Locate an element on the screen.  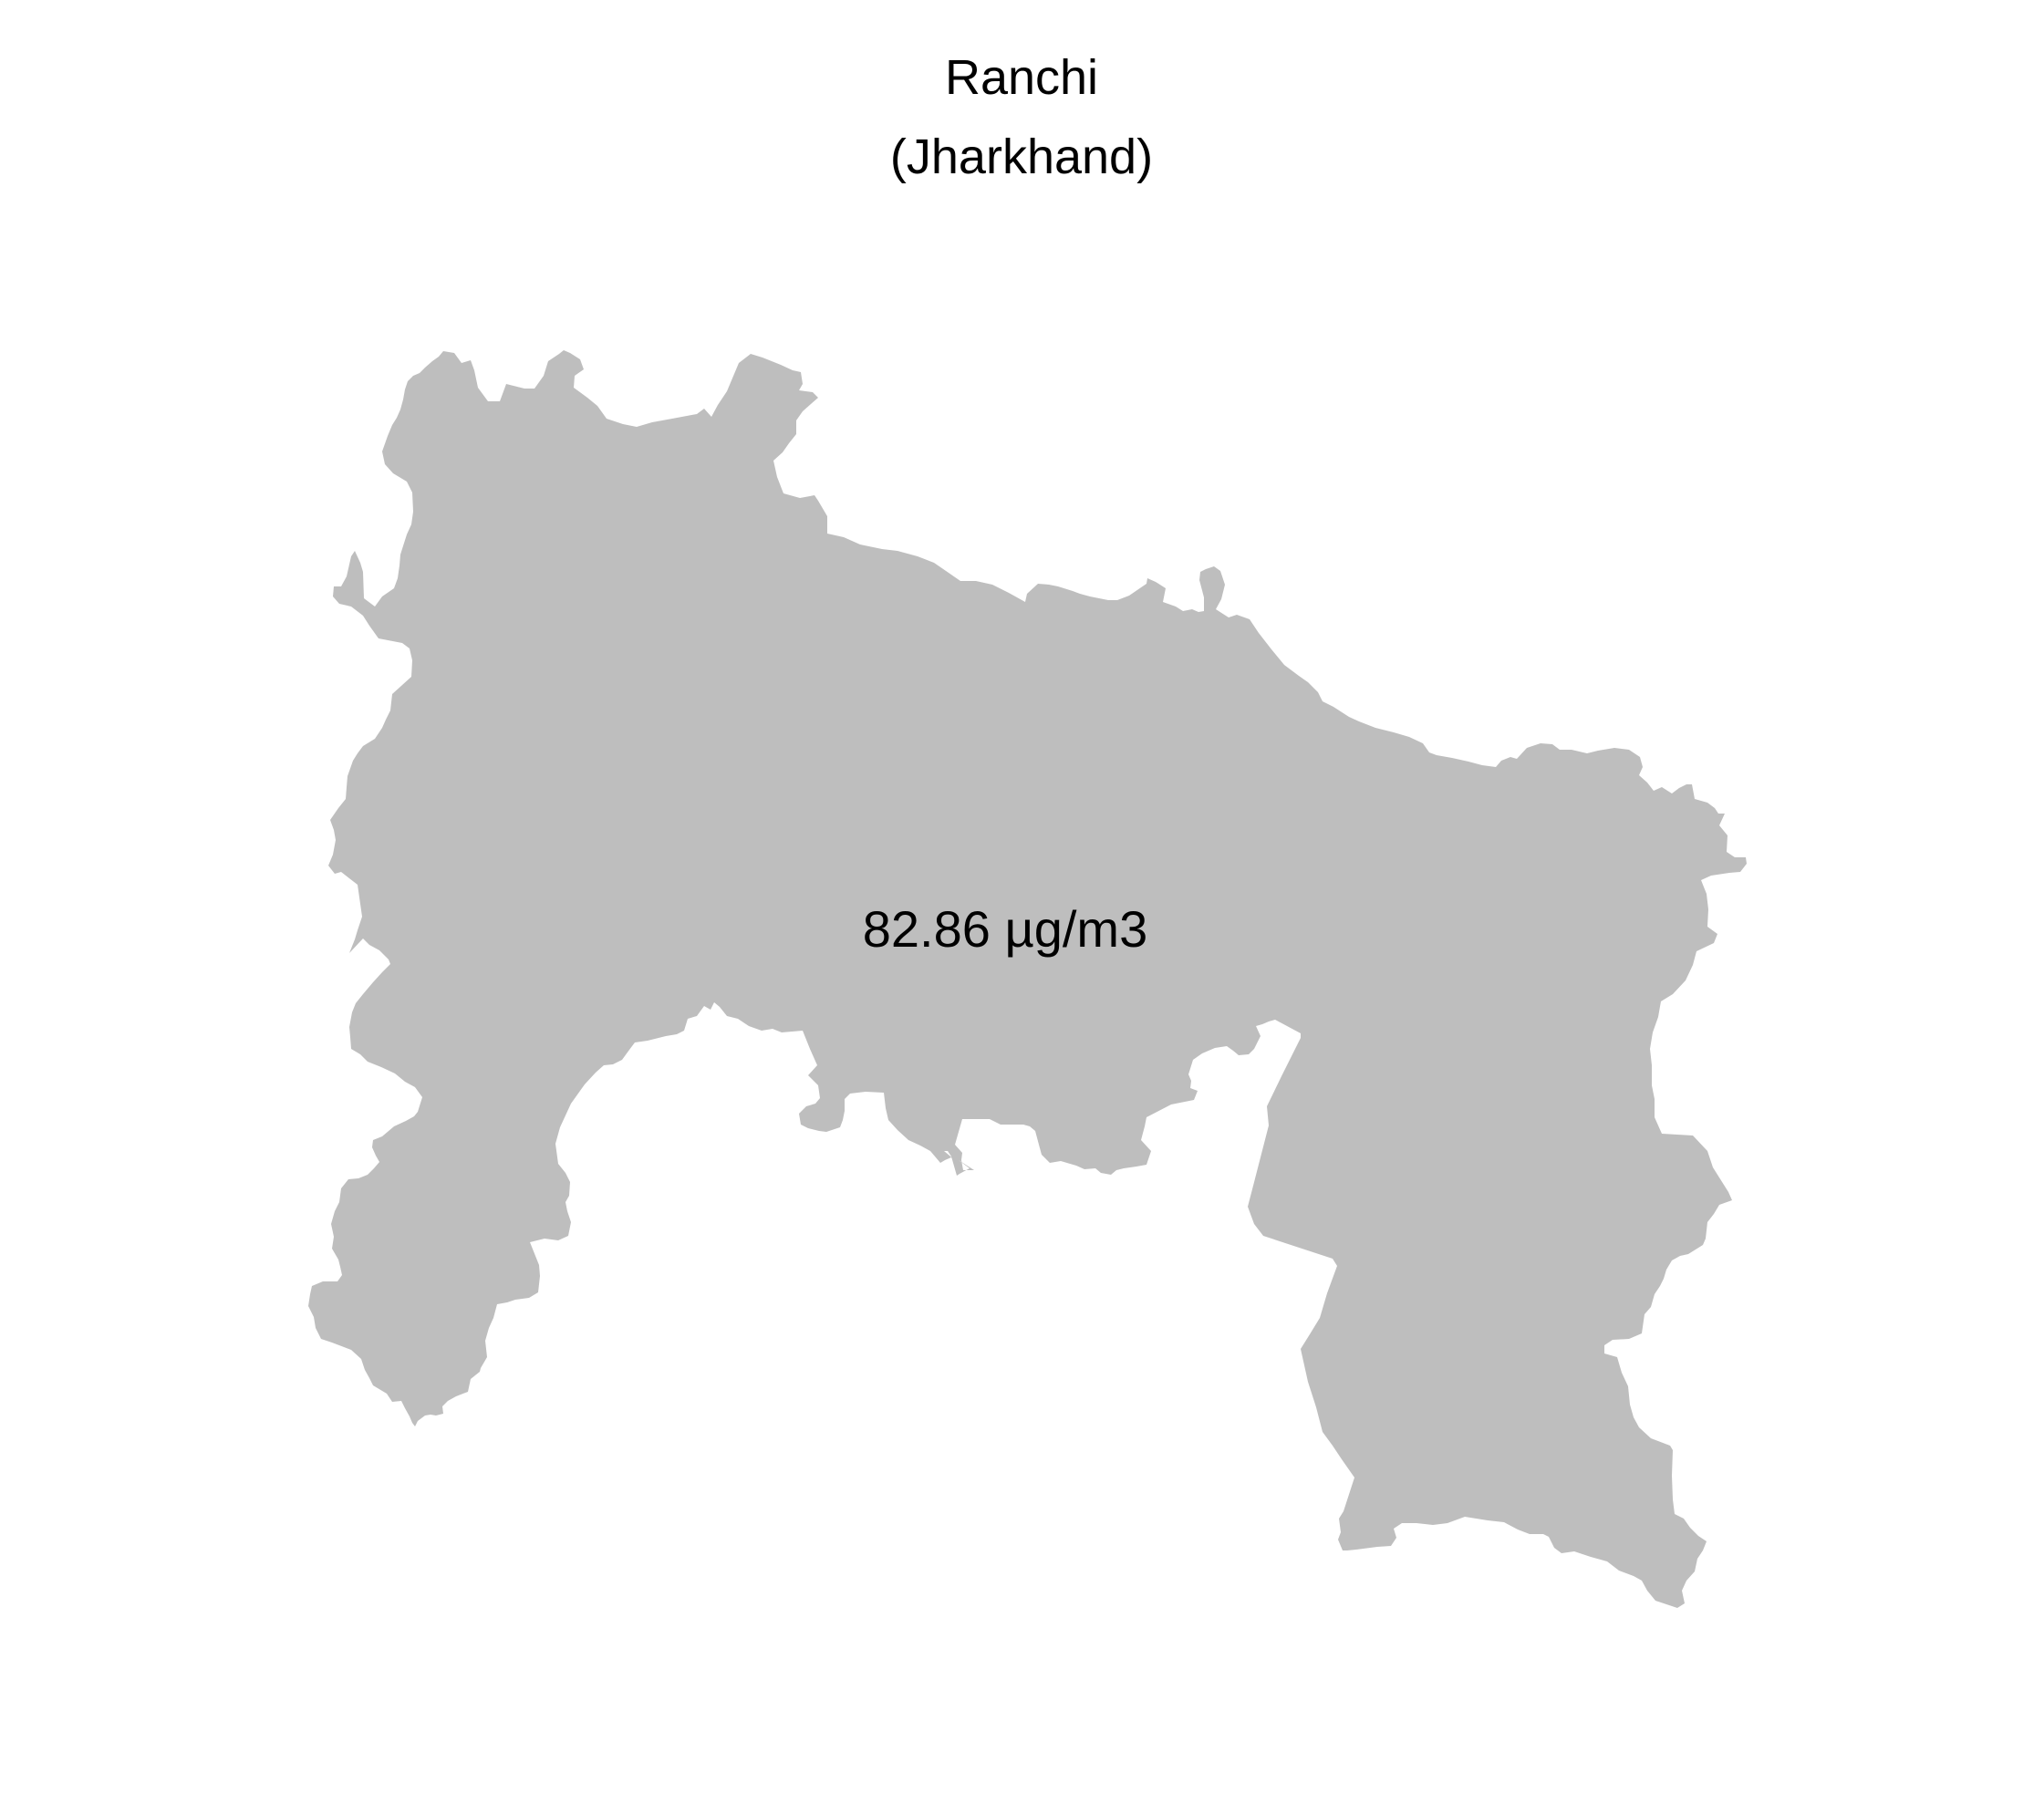
map-subtitle: (Jharkhand) is located at coordinates (1021, 157).